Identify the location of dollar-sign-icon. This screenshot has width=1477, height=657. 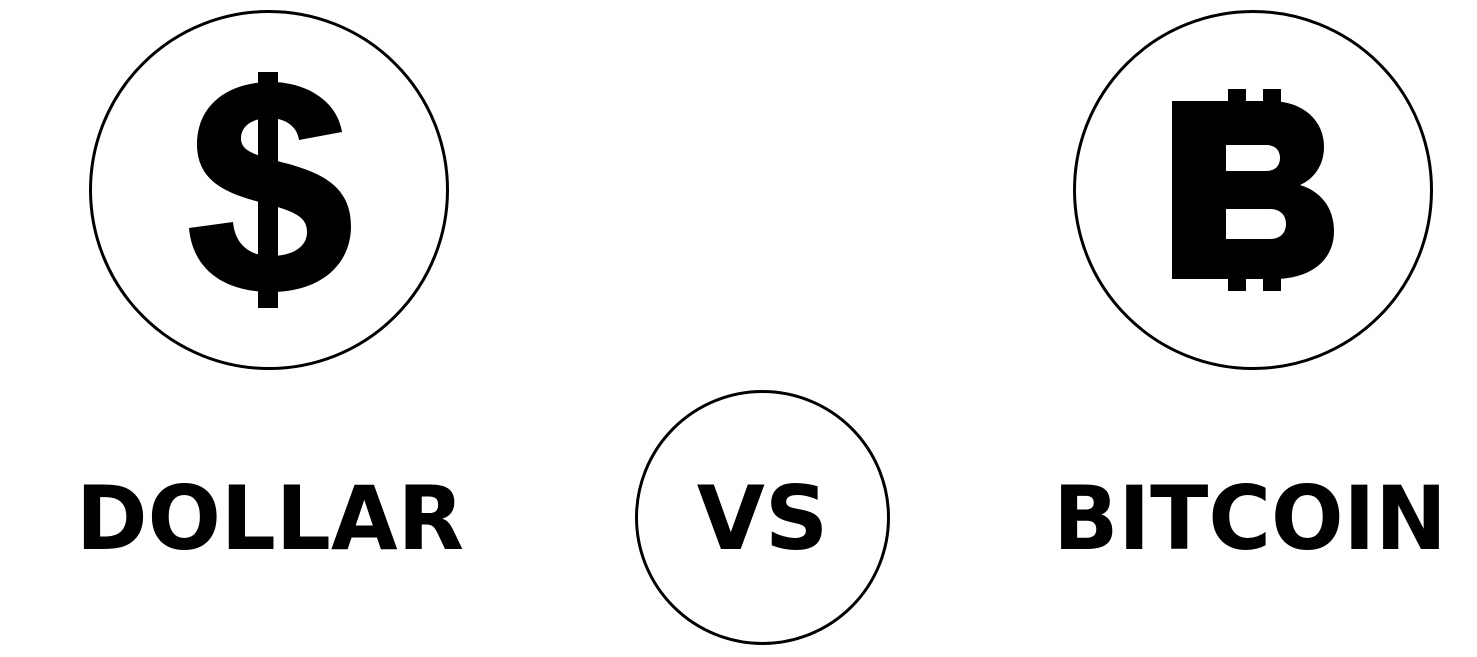
(270, 190).